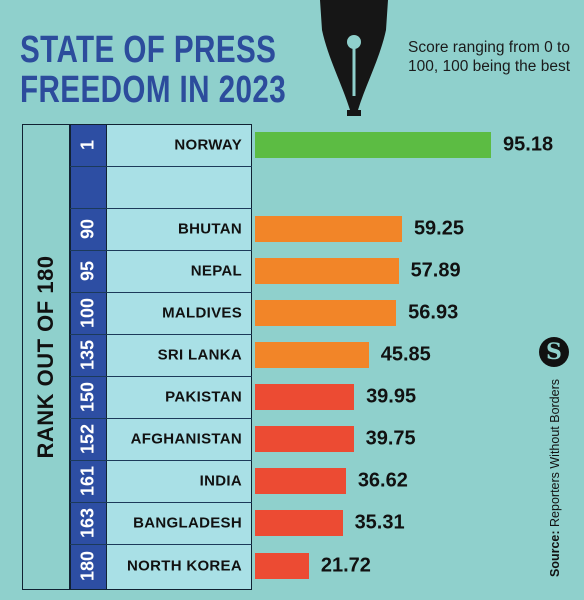 The image size is (584, 600). What do you see at coordinates (186, 439) in the screenshot?
I see `country-label: AFGHANISTAN` at bounding box center [186, 439].